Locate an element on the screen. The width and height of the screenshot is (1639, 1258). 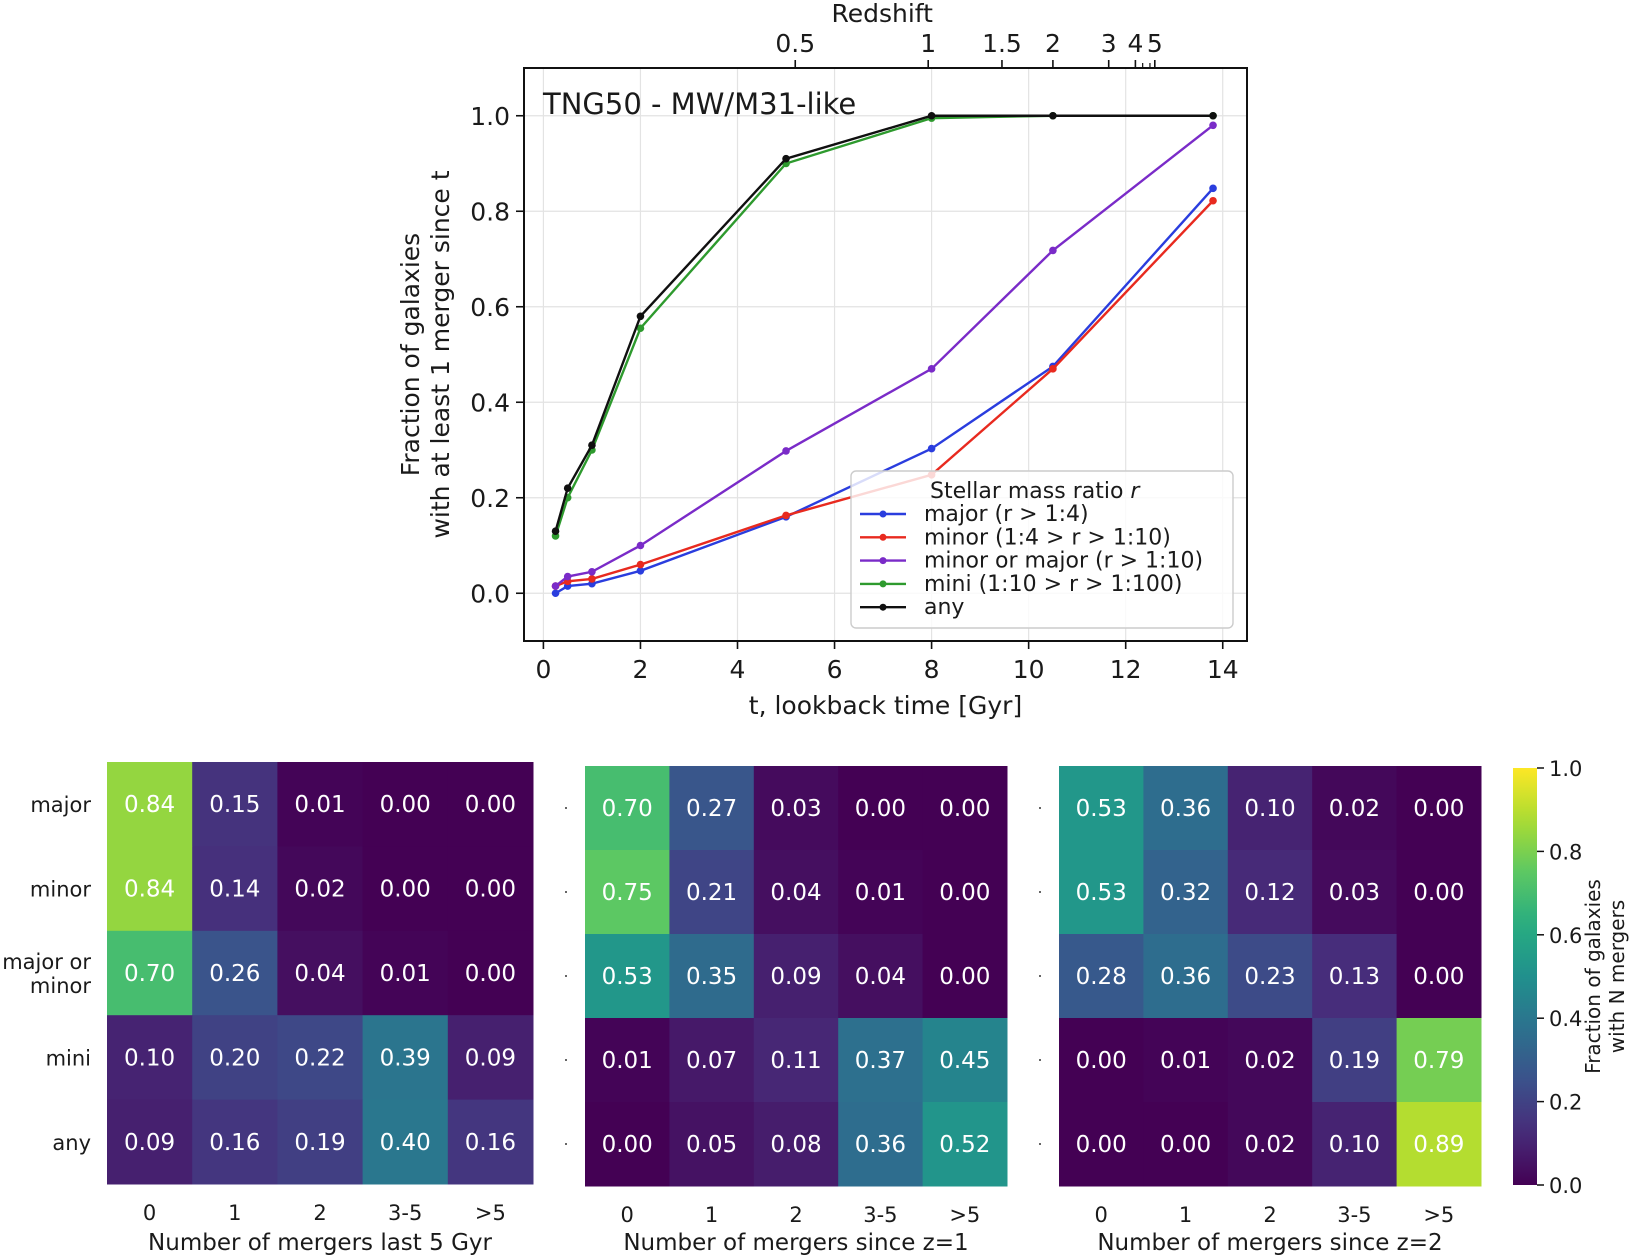
x-tick-label: 10 is located at coordinates (1029, 669).